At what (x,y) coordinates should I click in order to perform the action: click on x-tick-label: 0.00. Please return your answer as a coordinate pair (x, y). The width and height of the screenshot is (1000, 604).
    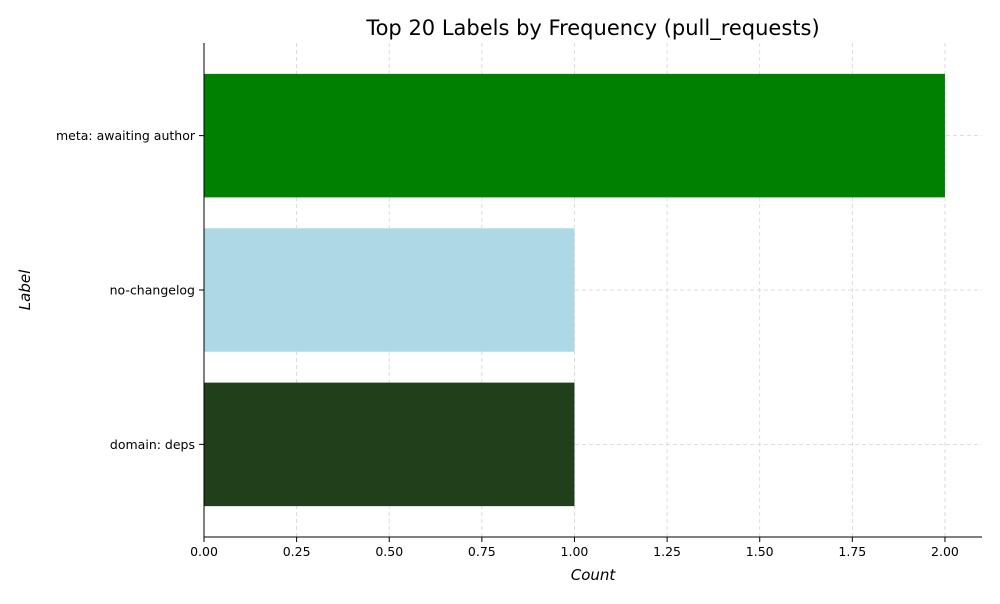
    Looking at the image, I should click on (204, 551).